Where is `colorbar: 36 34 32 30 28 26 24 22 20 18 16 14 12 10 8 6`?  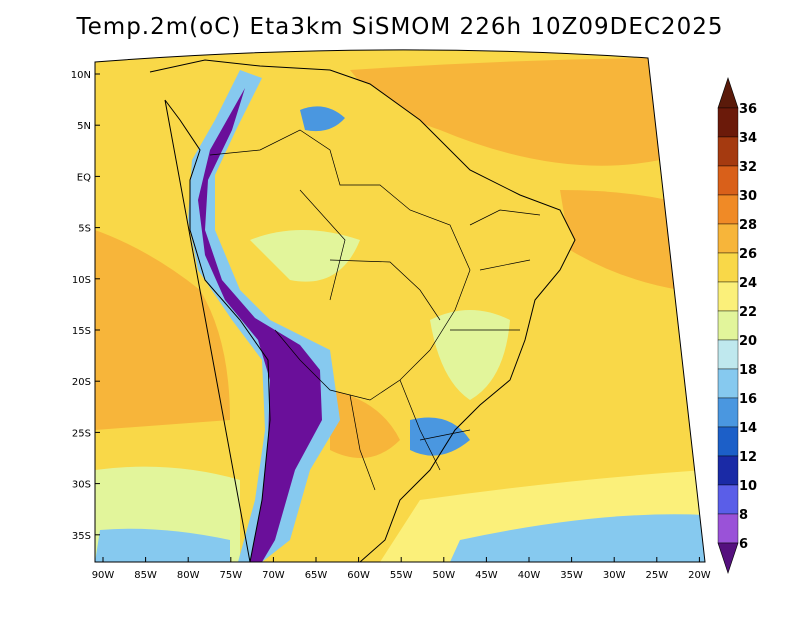 colorbar: 36 34 32 30 28 26 24 22 20 18 16 14 12 10 8 6 is located at coordinates (737, 325).